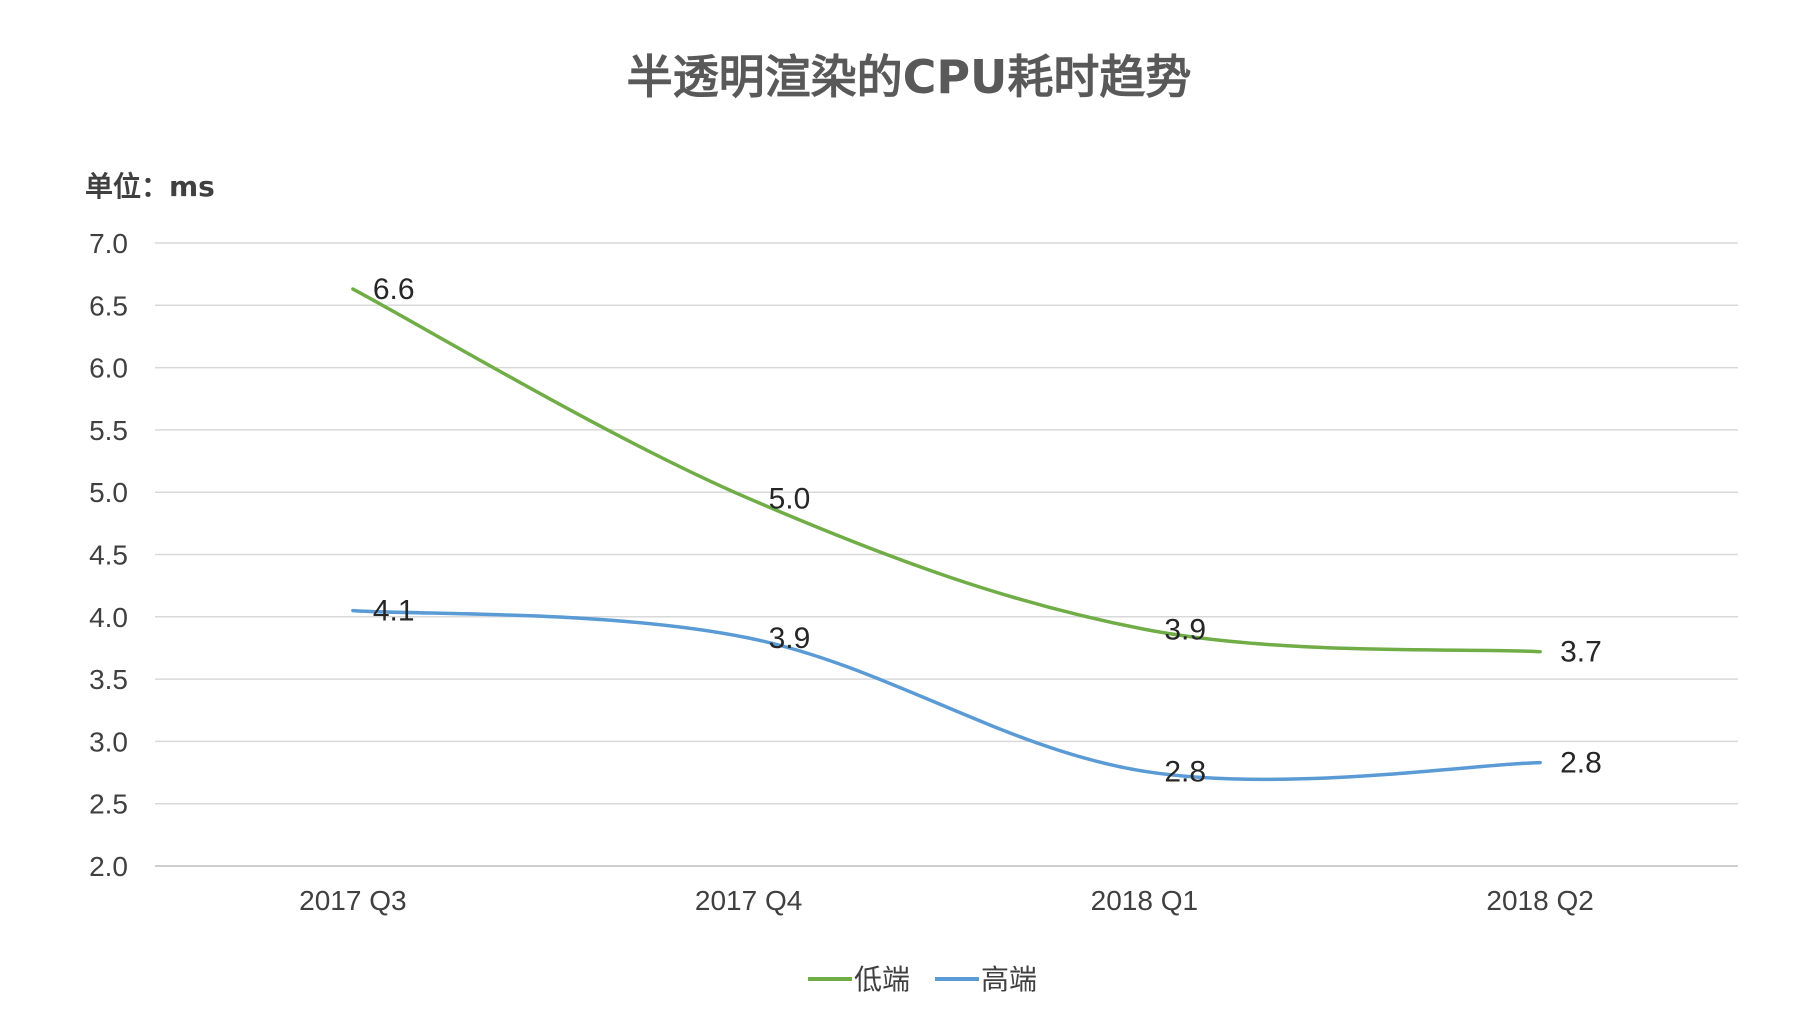 The image size is (1818, 1022). Describe the element at coordinates (108, 430) in the screenshot. I see `y-tick-label: 5.5` at that location.